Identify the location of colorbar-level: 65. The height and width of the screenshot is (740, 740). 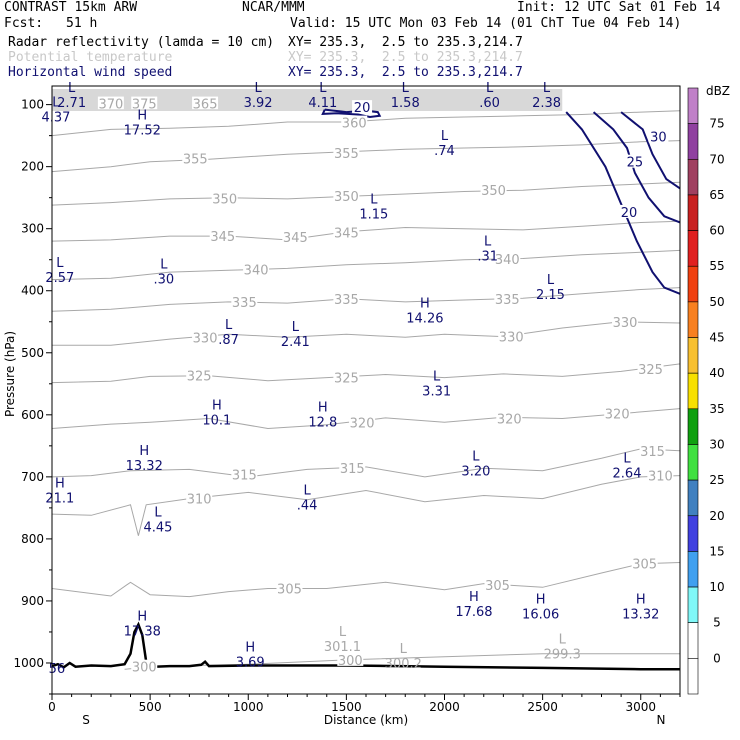
(716, 195).